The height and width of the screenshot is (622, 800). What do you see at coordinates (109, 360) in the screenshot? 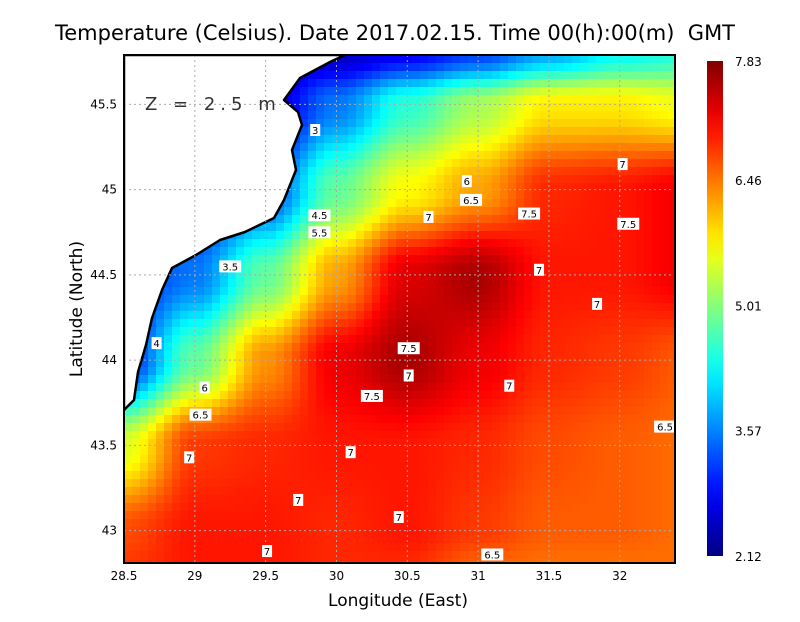
I see `y-tick-label: 44` at bounding box center [109, 360].